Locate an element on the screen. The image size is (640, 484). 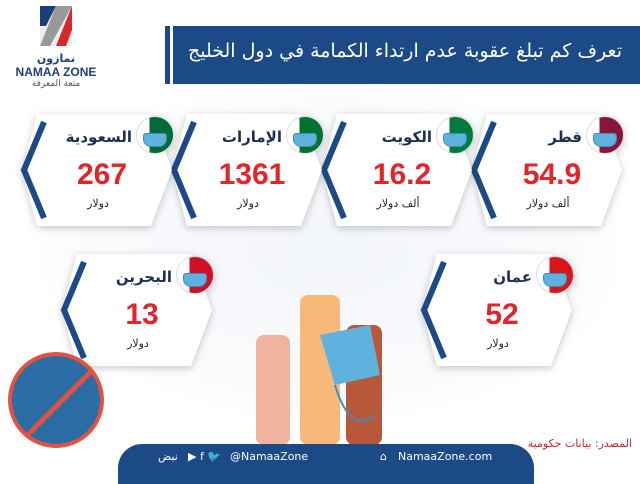
country-card: البحرين 13 دولار is located at coordinates (137, 310).